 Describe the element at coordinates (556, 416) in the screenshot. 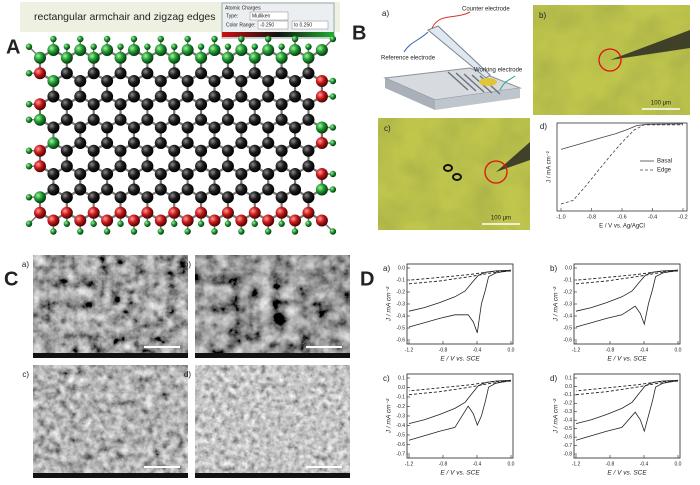

I see `y-axis-label: J / mA cm⁻²` at that location.